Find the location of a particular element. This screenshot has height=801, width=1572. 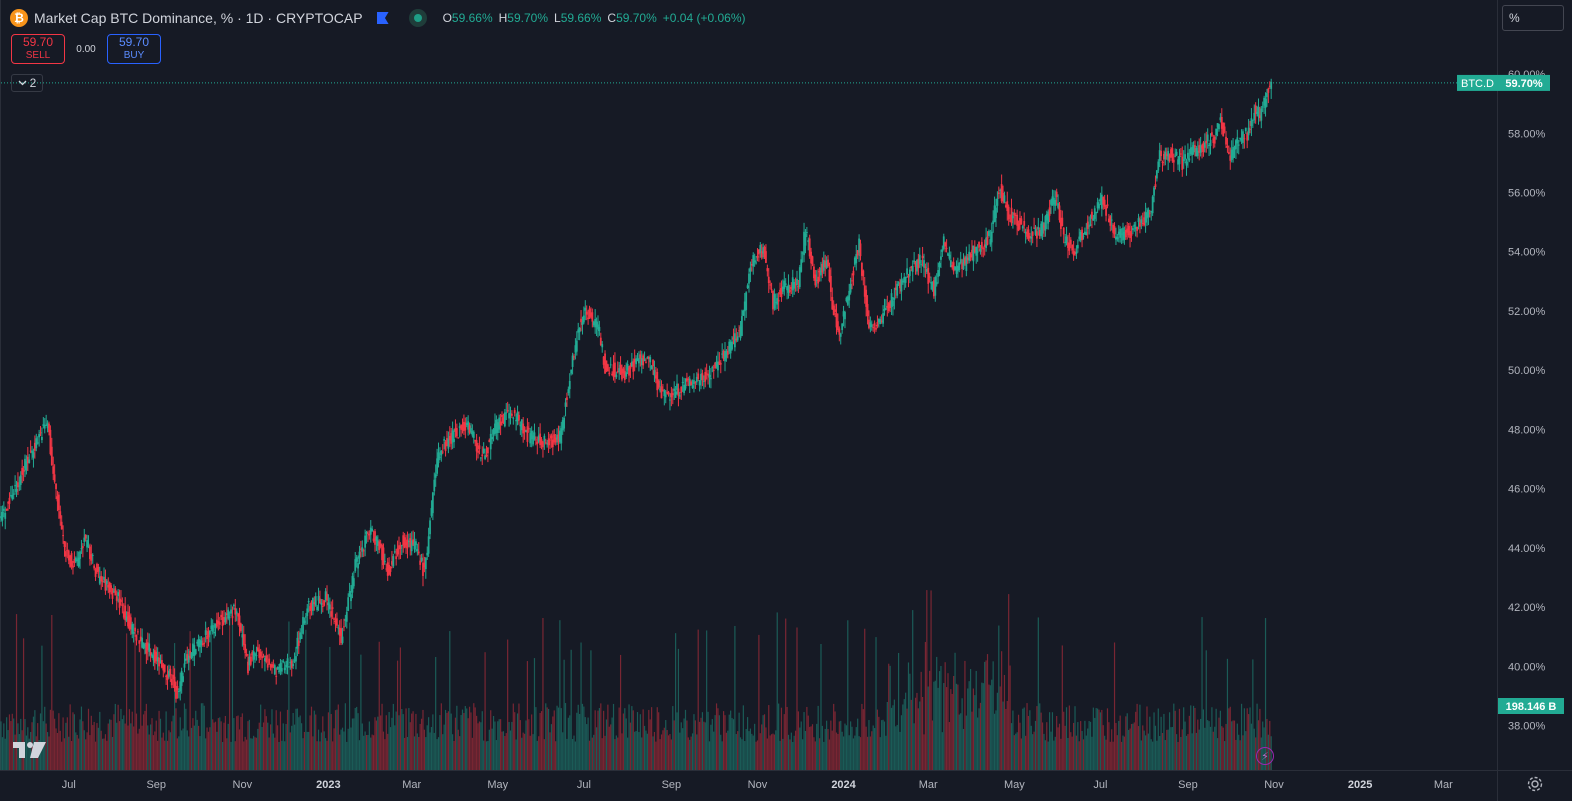

x-tick-label: Nov is located at coordinates (1274, 785).